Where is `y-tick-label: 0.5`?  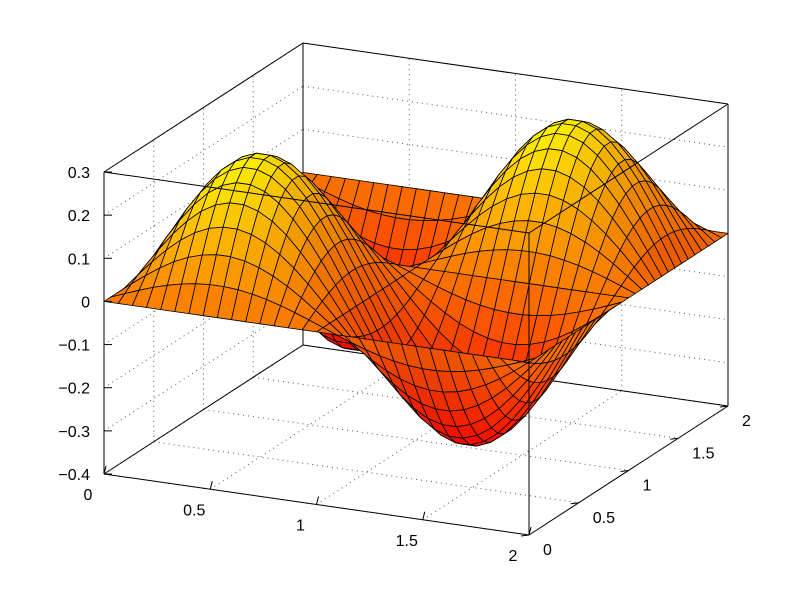
y-tick-label: 0.5 is located at coordinates (604, 518).